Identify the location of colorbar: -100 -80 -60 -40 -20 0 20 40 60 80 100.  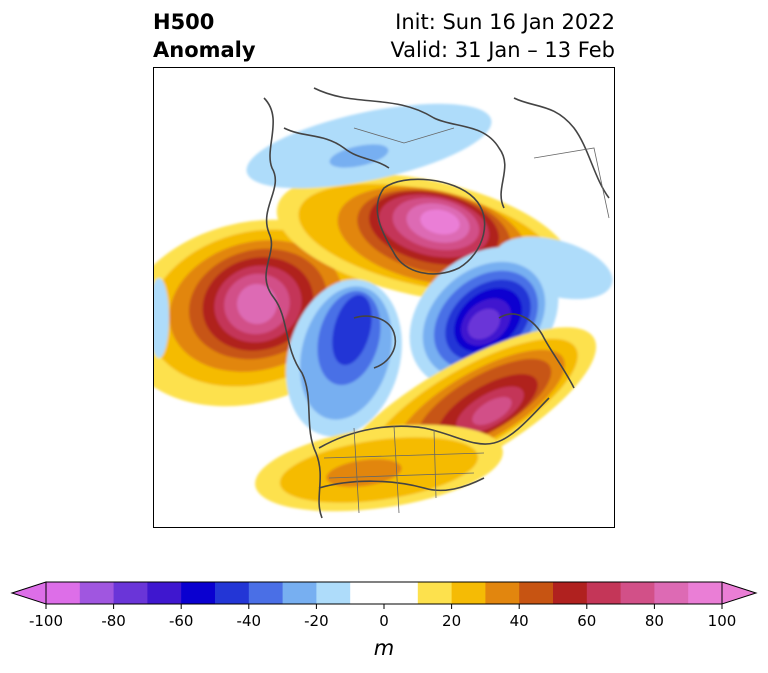
(384, 605).